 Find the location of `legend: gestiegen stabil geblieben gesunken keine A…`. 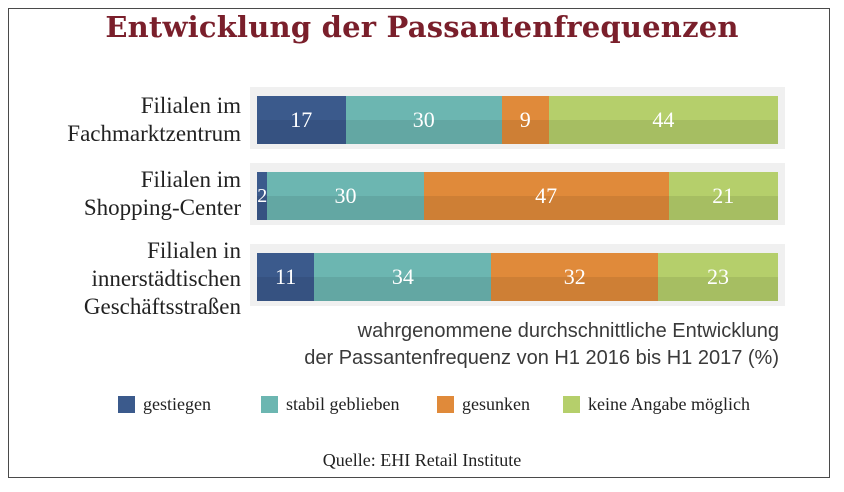

legend: gestiegen stabil geblieben gesunken keine A… is located at coordinates (422, 407).